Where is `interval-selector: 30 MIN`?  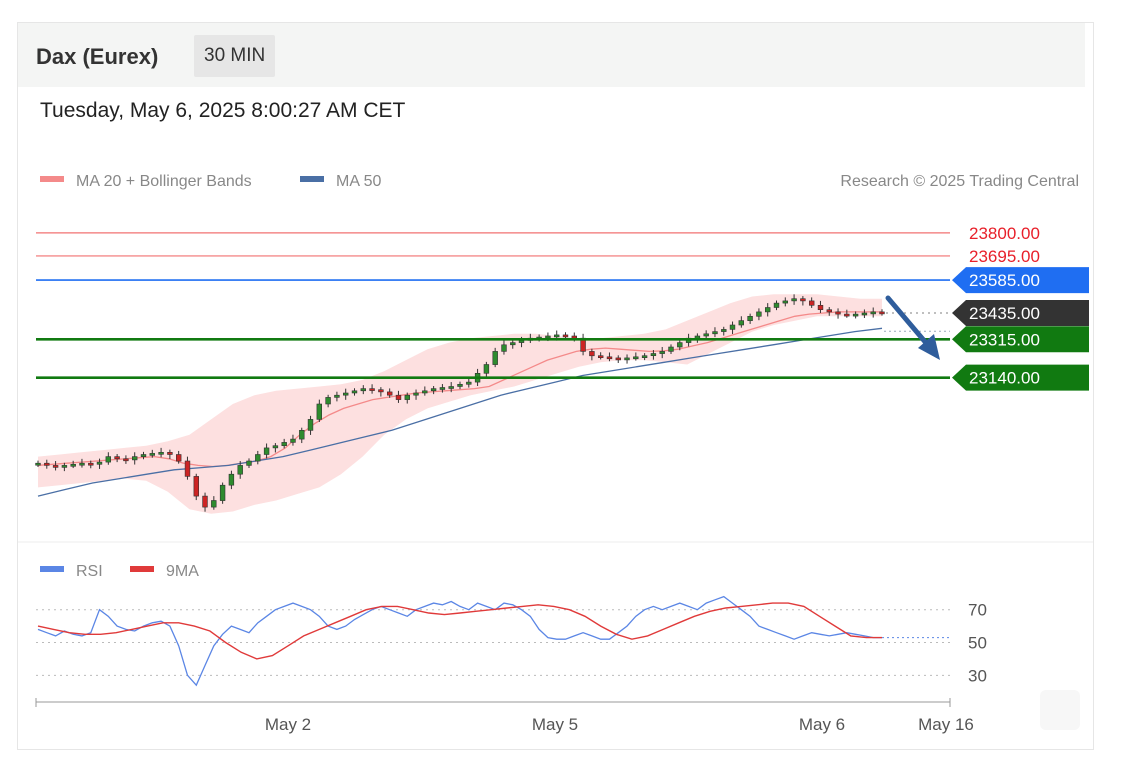
interval-selector: 30 MIN is located at coordinates (235, 56).